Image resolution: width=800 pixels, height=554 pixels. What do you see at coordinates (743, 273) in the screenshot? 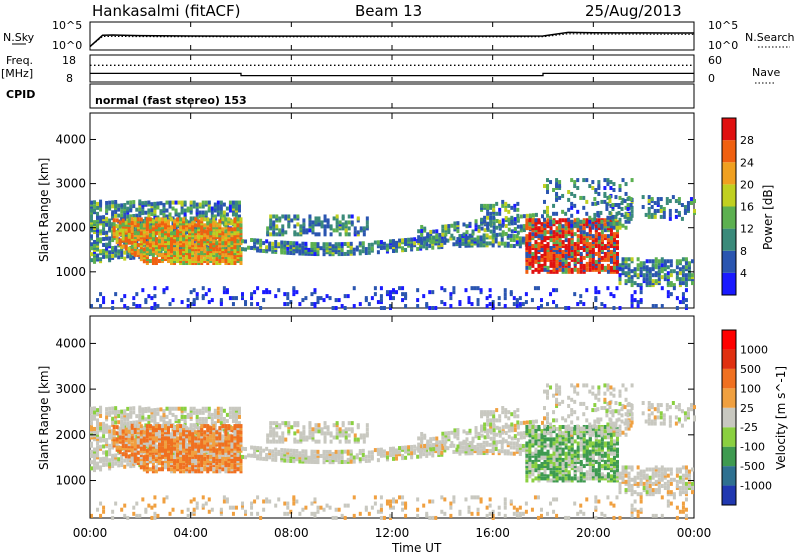
I see `colorbar-tick-label: 4` at bounding box center [743, 273].